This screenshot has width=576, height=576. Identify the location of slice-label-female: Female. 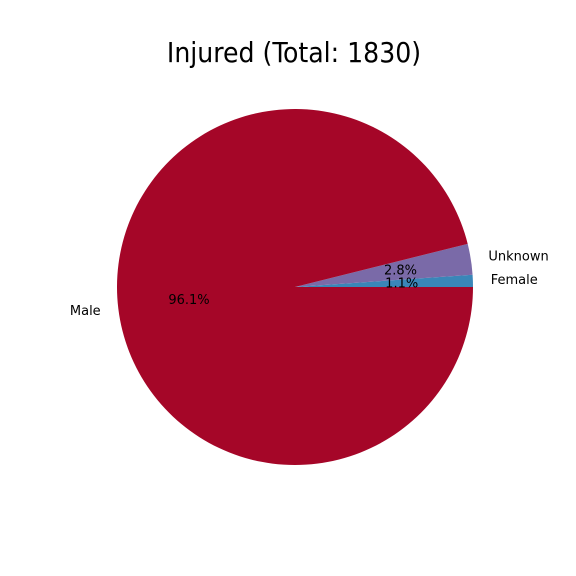
(514, 280).